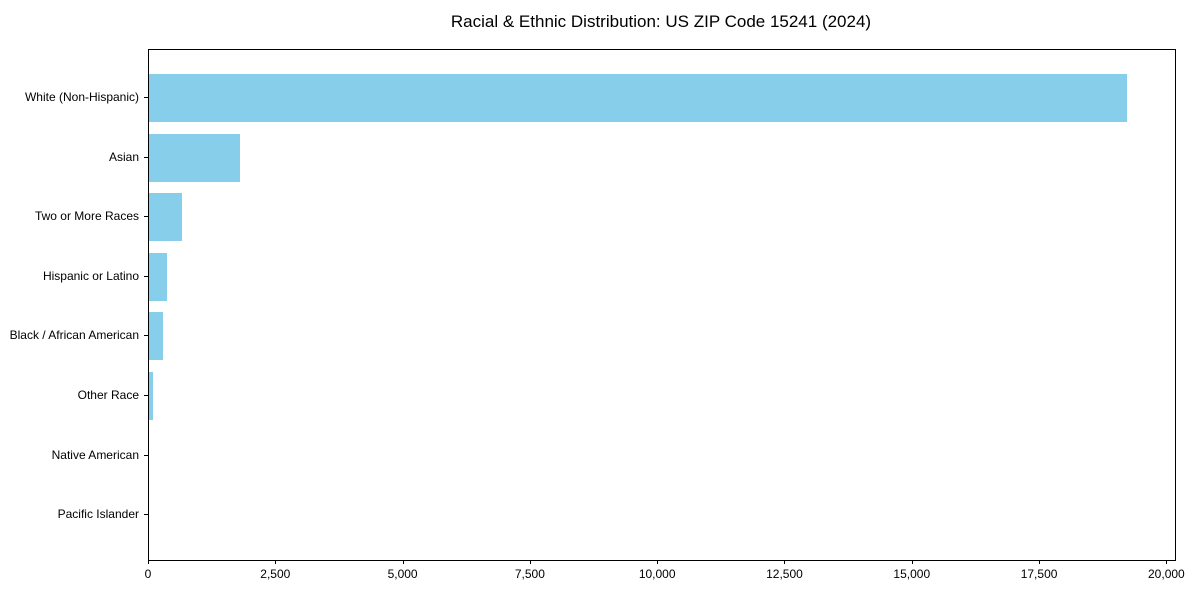 The width and height of the screenshot is (1200, 600). Describe the element at coordinates (195, 157) in the screenshot. I see `bar-asian` at that location.